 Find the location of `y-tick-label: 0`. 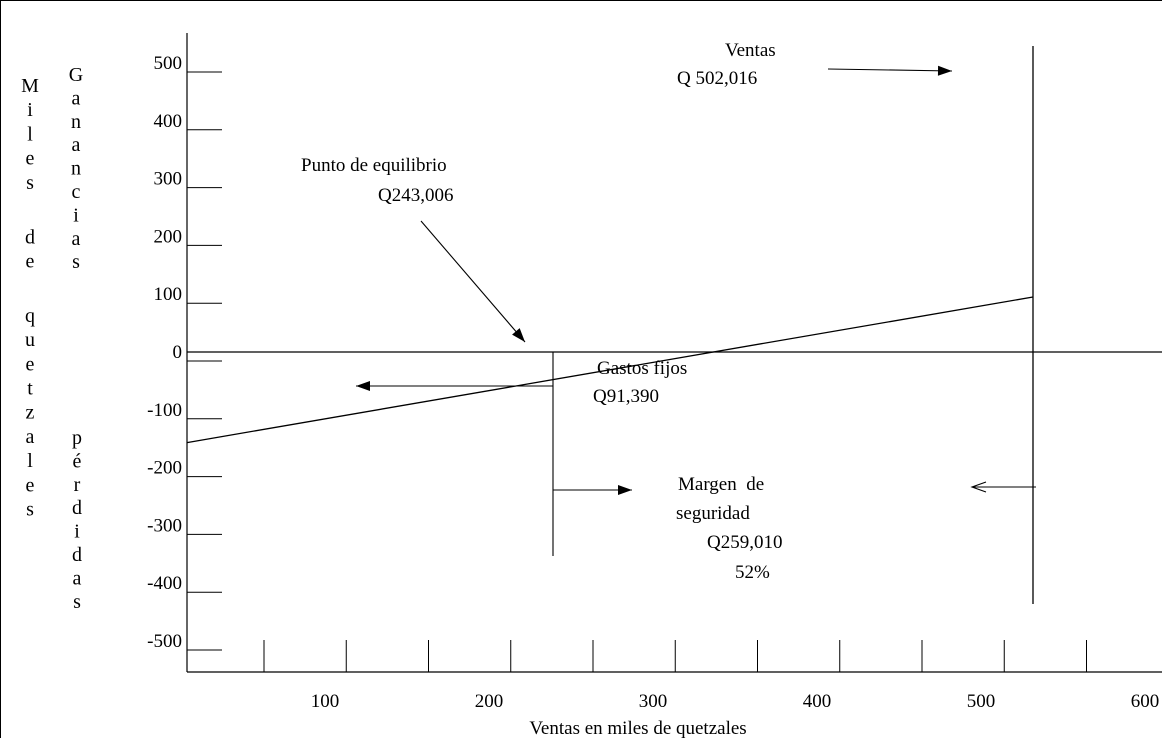

y-tick-label: 0 is located at coordinates (178, 352).